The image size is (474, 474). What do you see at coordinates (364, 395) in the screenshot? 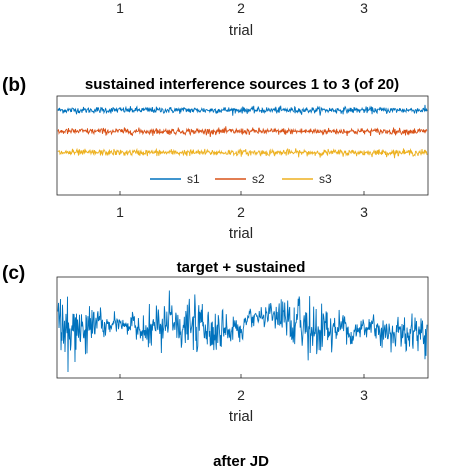
I see `panel-c-x-tick-3: 3` at bounding box center [364, 395].